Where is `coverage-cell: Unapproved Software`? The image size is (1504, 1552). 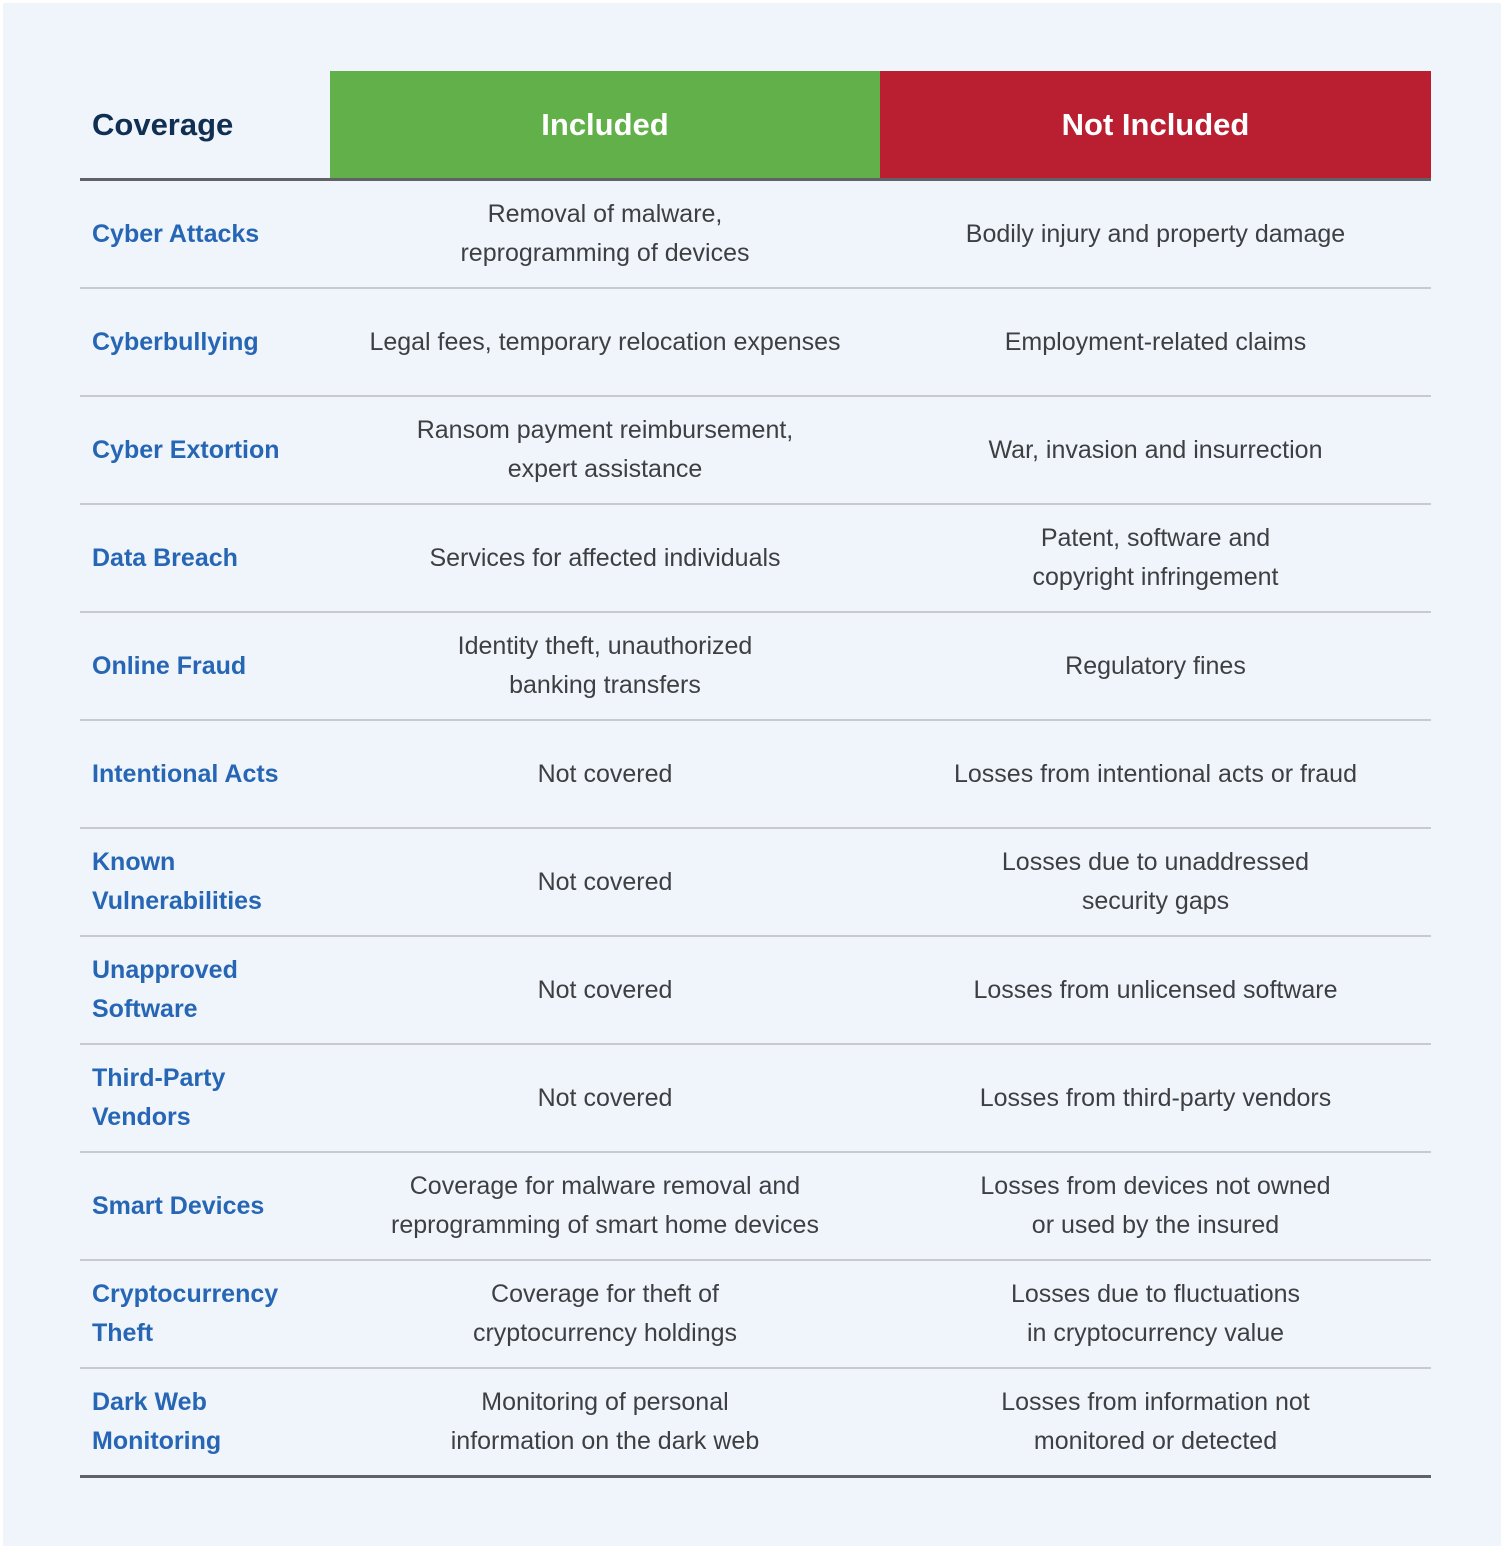 coverage-cell: Unapproved Software is located at coordinates (165, 989).